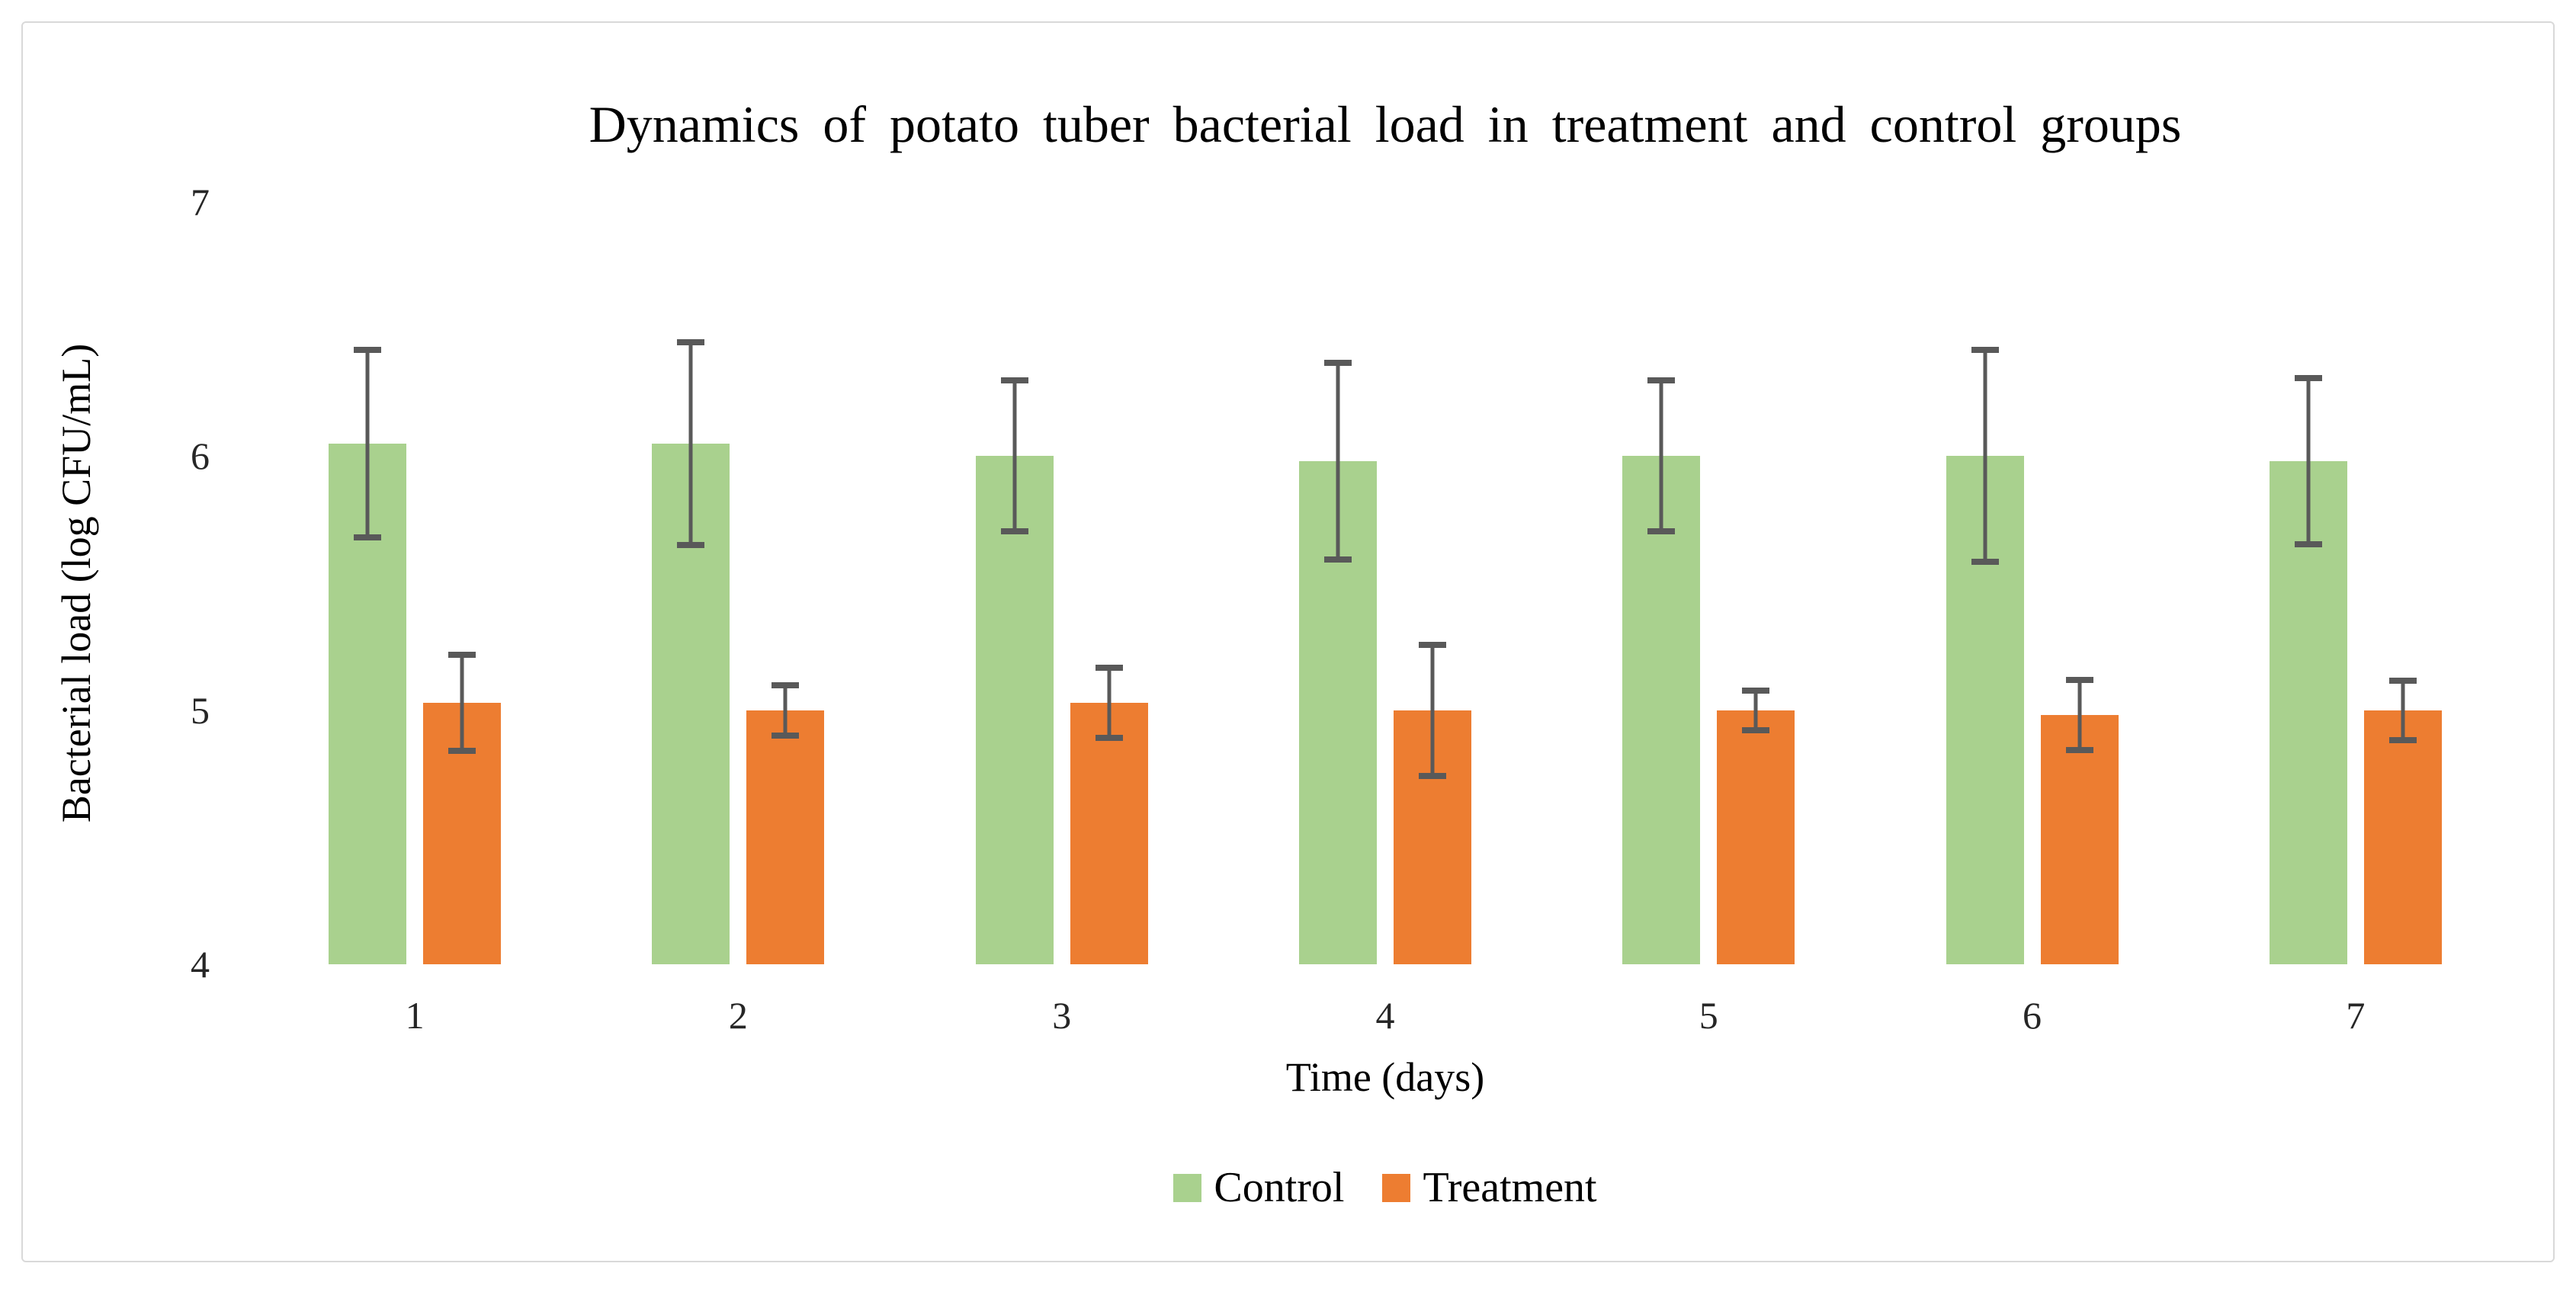  What do you see at coordinates (2356, 1015) in the screenshot?
I see `x-tick-label-7: 7` at bounding box center [2356, 1015].